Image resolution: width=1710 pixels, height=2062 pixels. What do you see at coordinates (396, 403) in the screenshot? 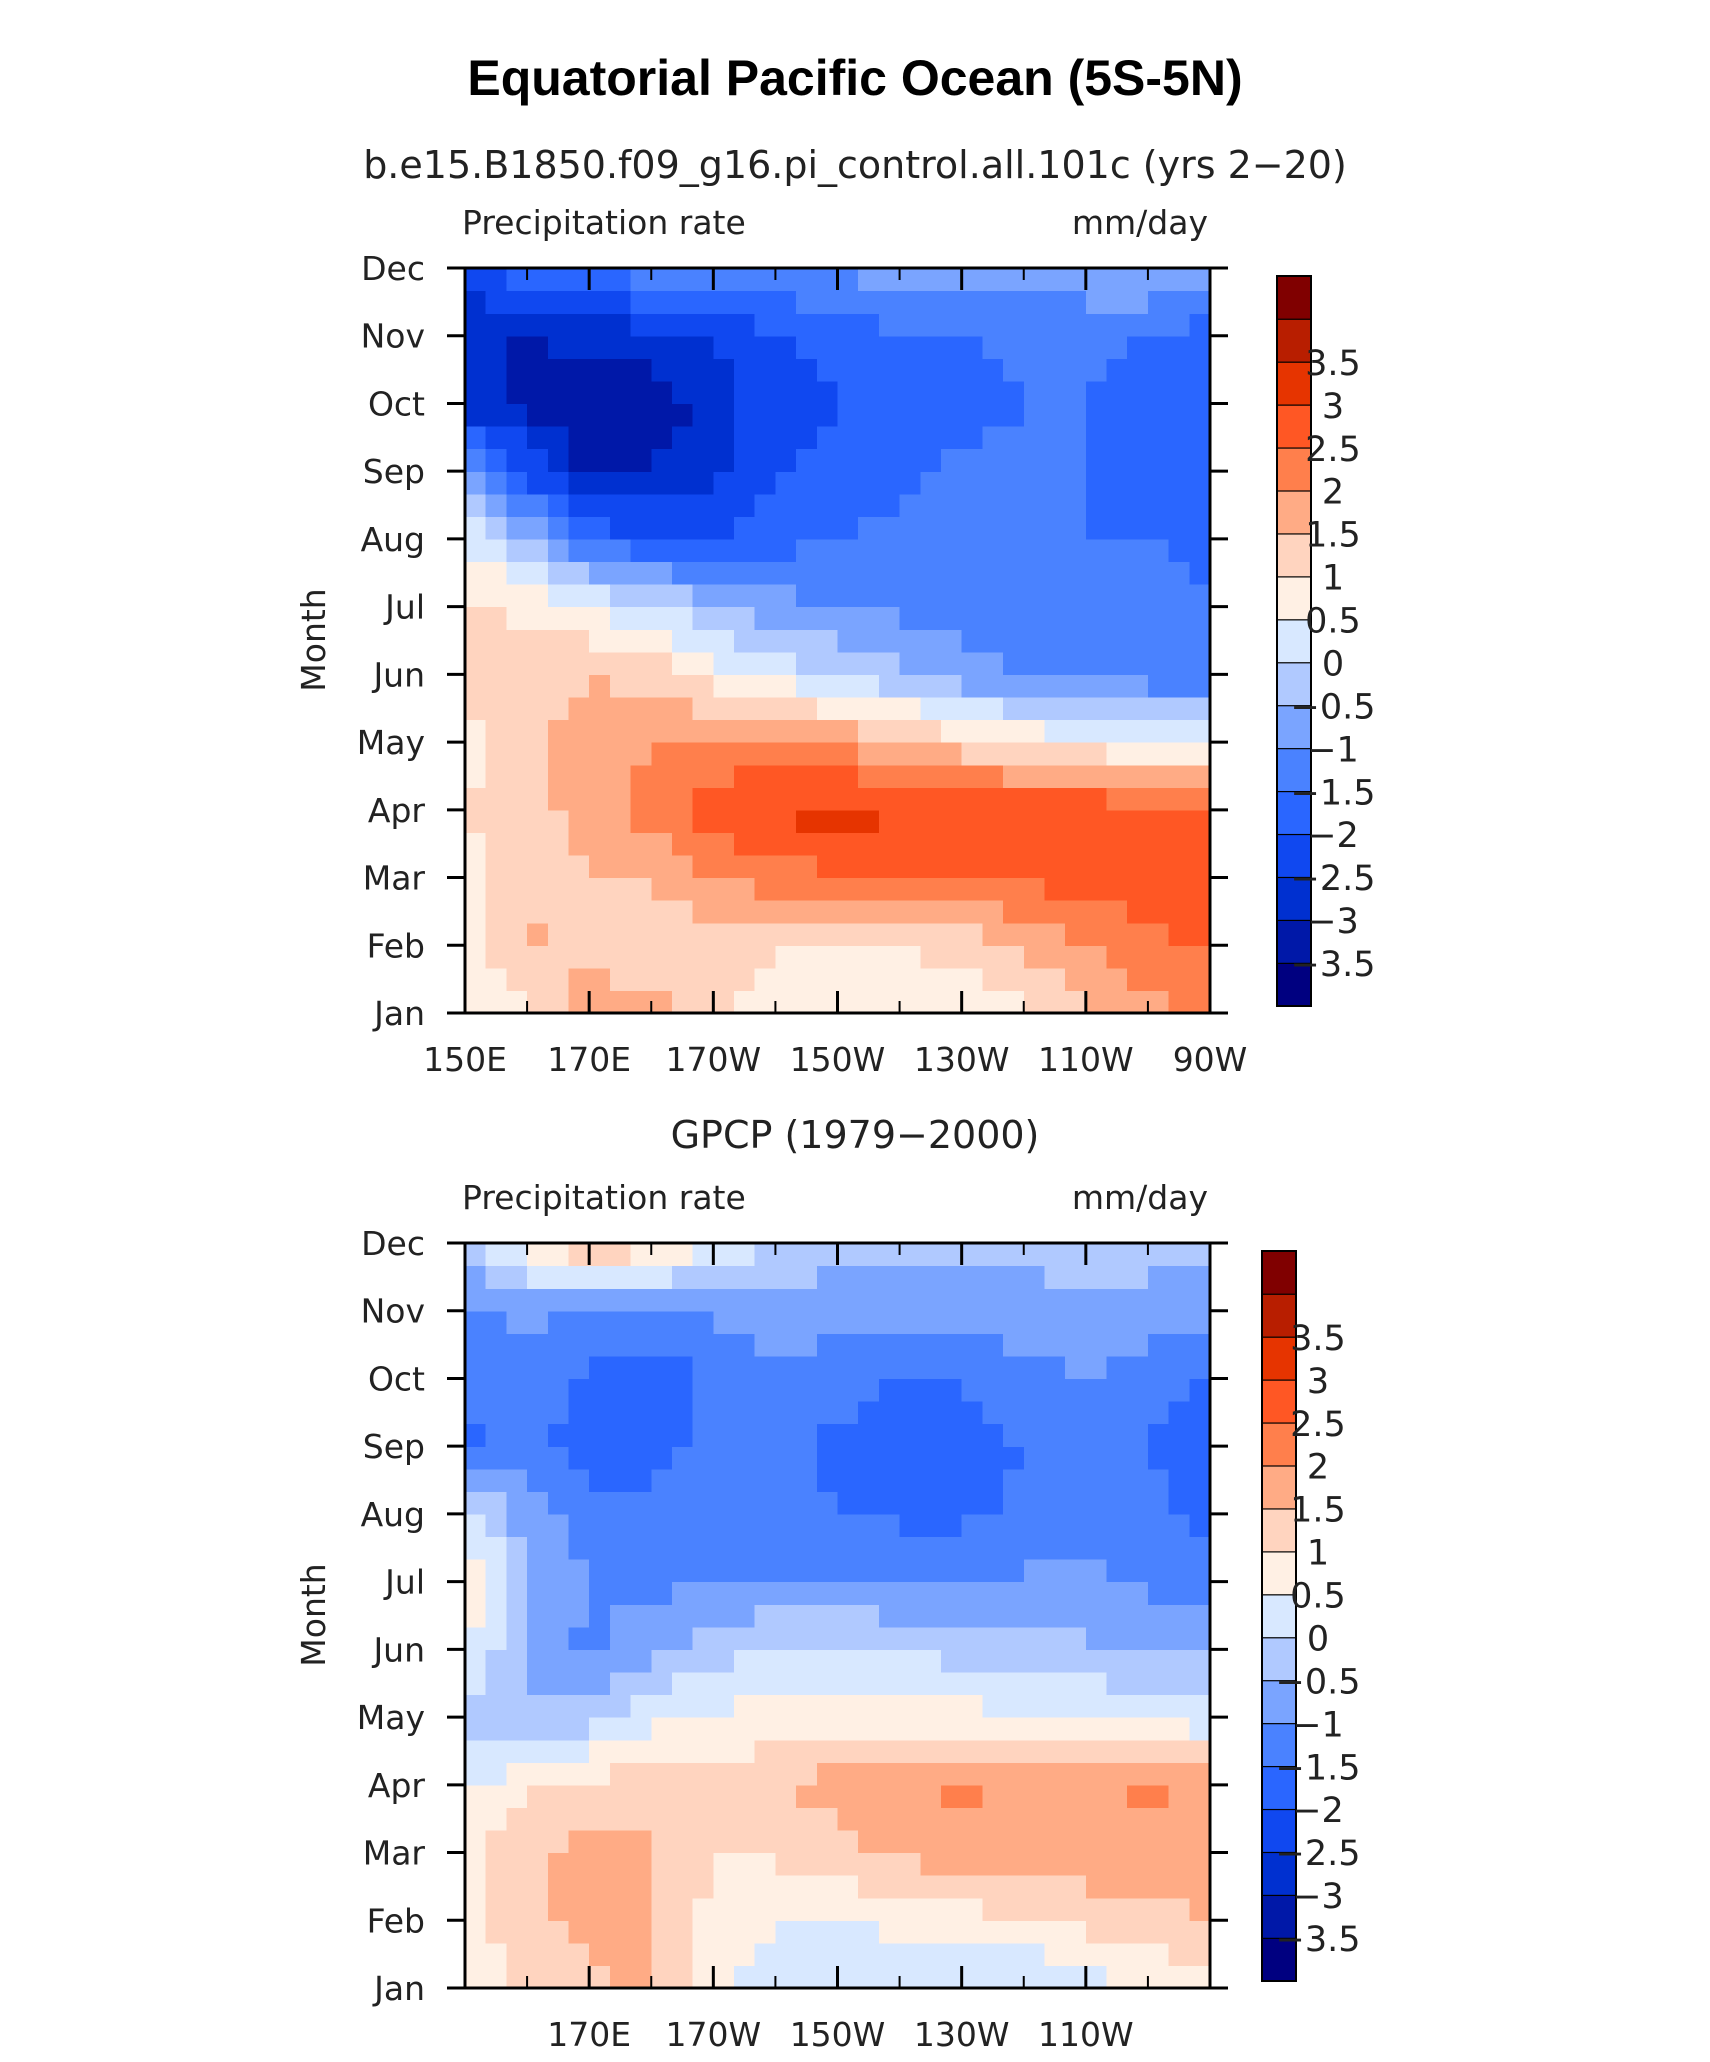
I see `y-tick-label: Oct` at bounding box center [396, 403].